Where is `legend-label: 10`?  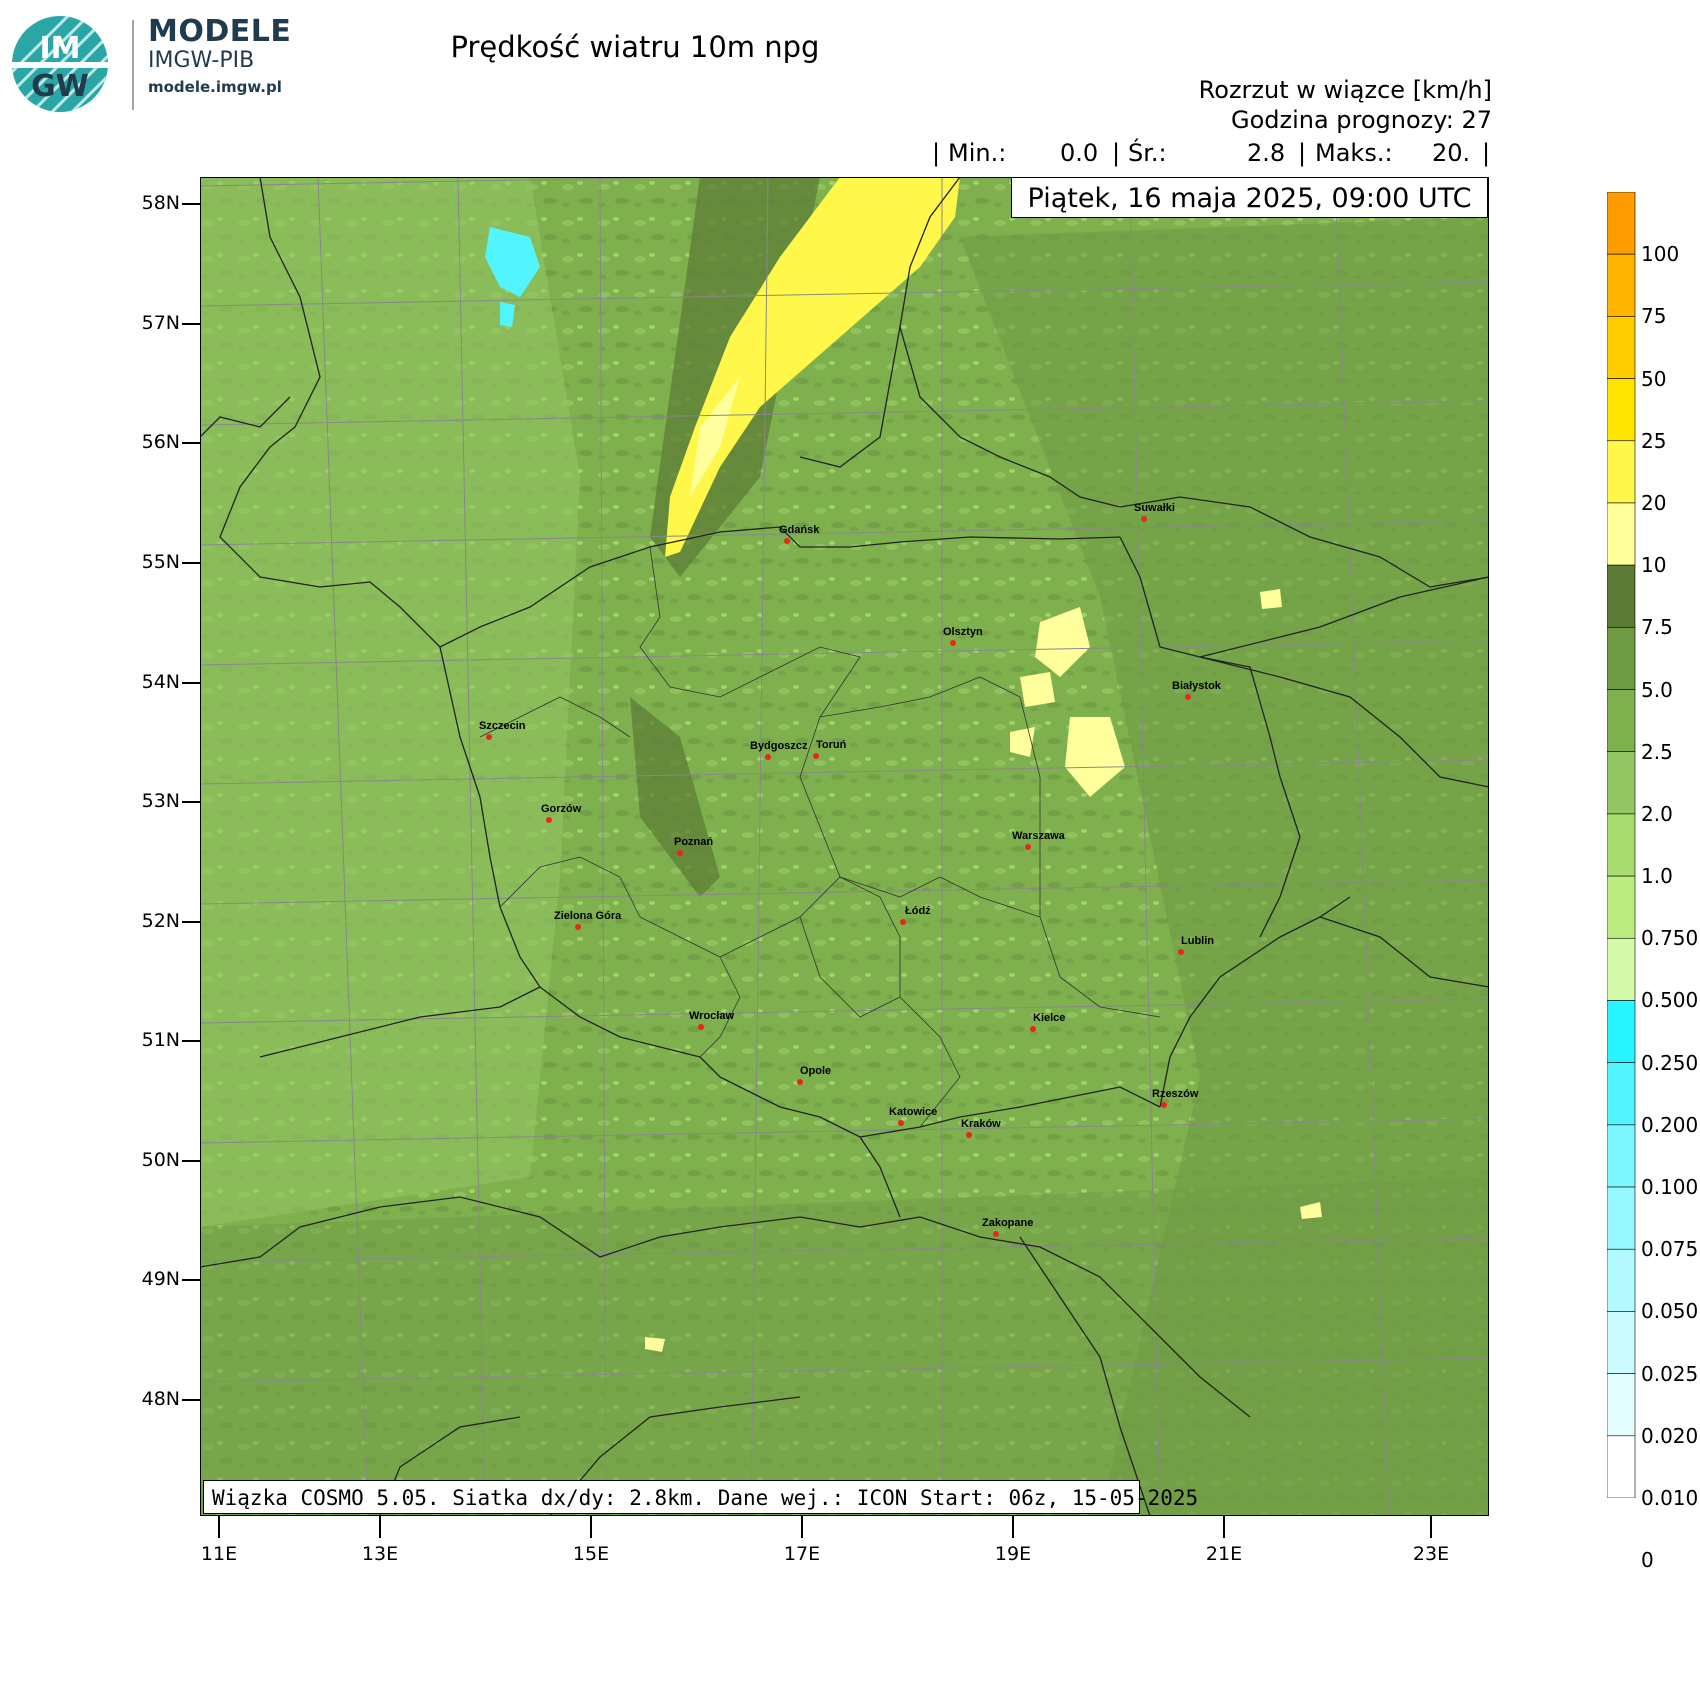 legend-label: 10 is located at coordinates (1654, 565).